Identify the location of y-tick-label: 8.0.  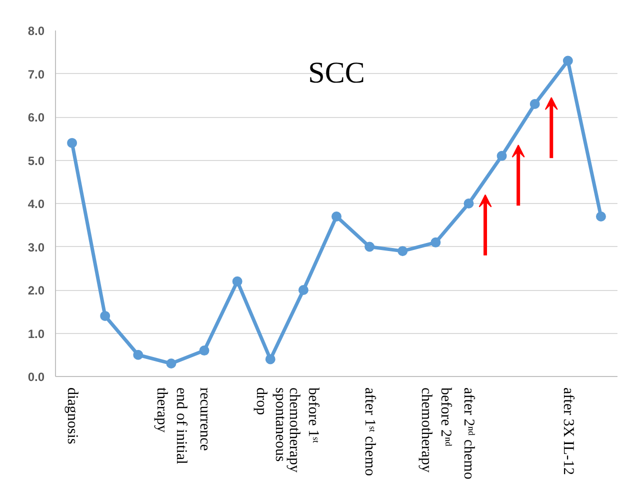
(36, 31).